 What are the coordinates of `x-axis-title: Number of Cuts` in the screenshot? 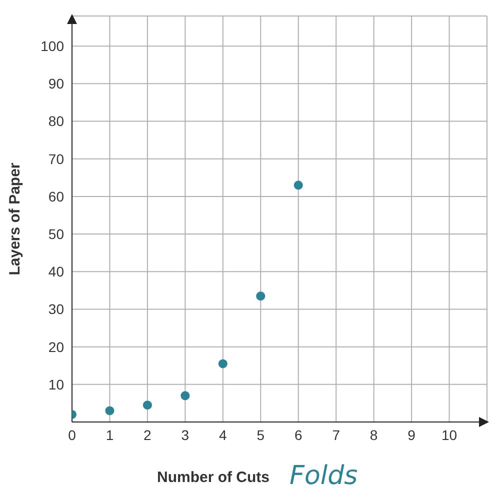 It's located at (213, 477).